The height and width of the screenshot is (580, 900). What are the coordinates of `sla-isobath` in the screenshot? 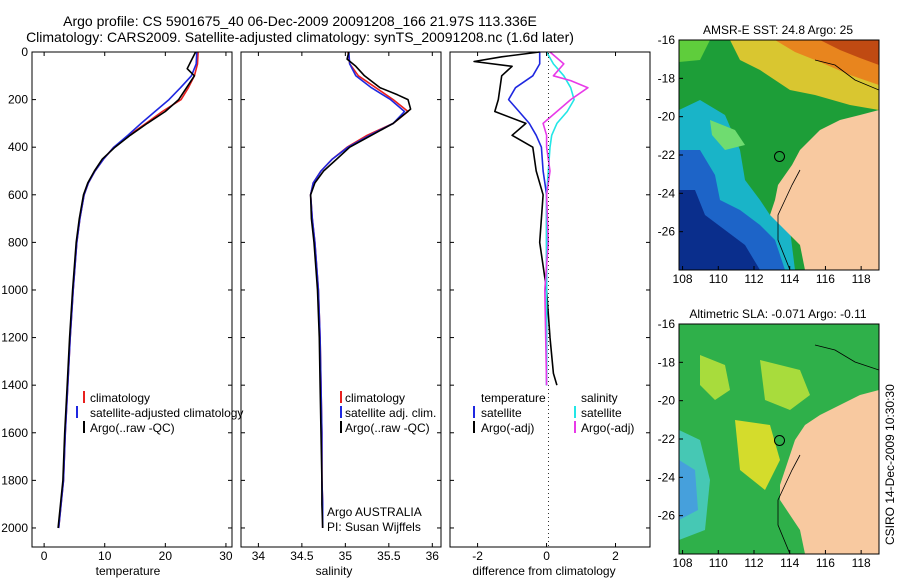 It's located at (846, 357).